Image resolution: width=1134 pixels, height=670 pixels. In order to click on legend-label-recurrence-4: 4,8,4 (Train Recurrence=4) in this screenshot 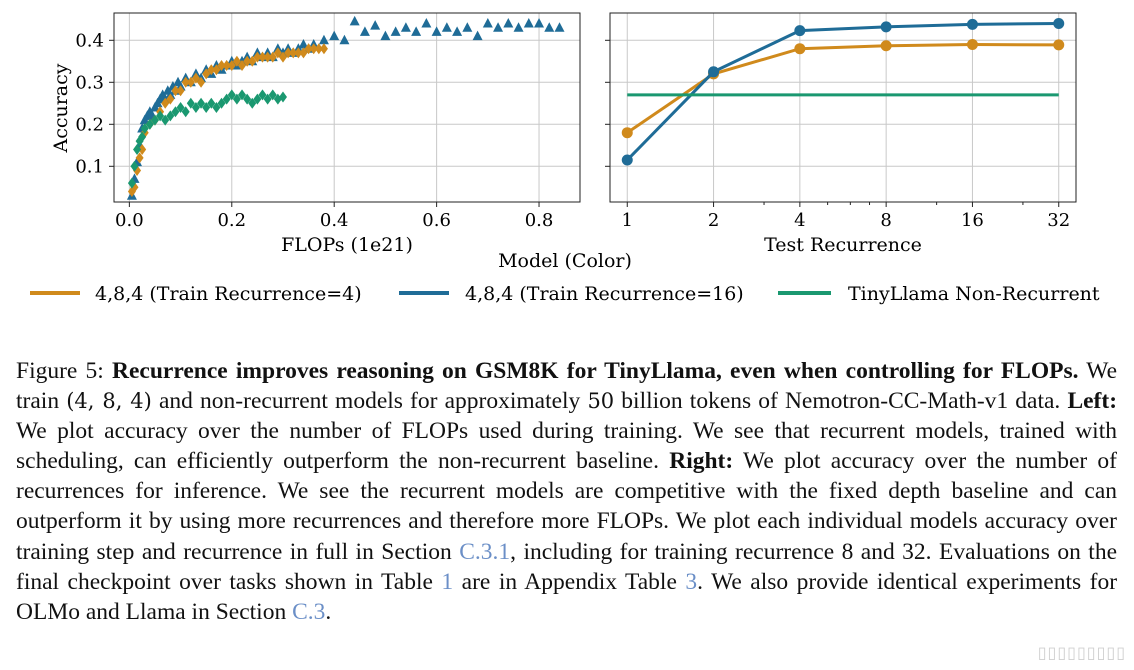, I will do `click(228, 294)`.